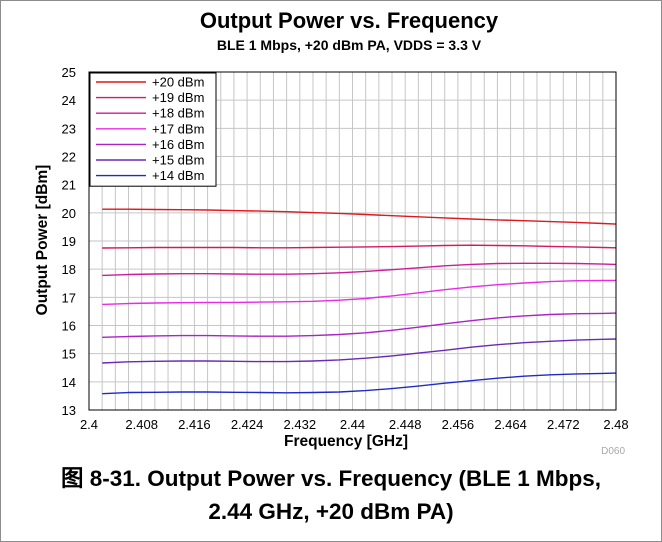 The width and height of the screenshot is (662, 542). What do you see at coordinates (42, 240) in the screenshot?
I see `y-axis-label: Output Power [dBm]` at bounding box center [42, 240].